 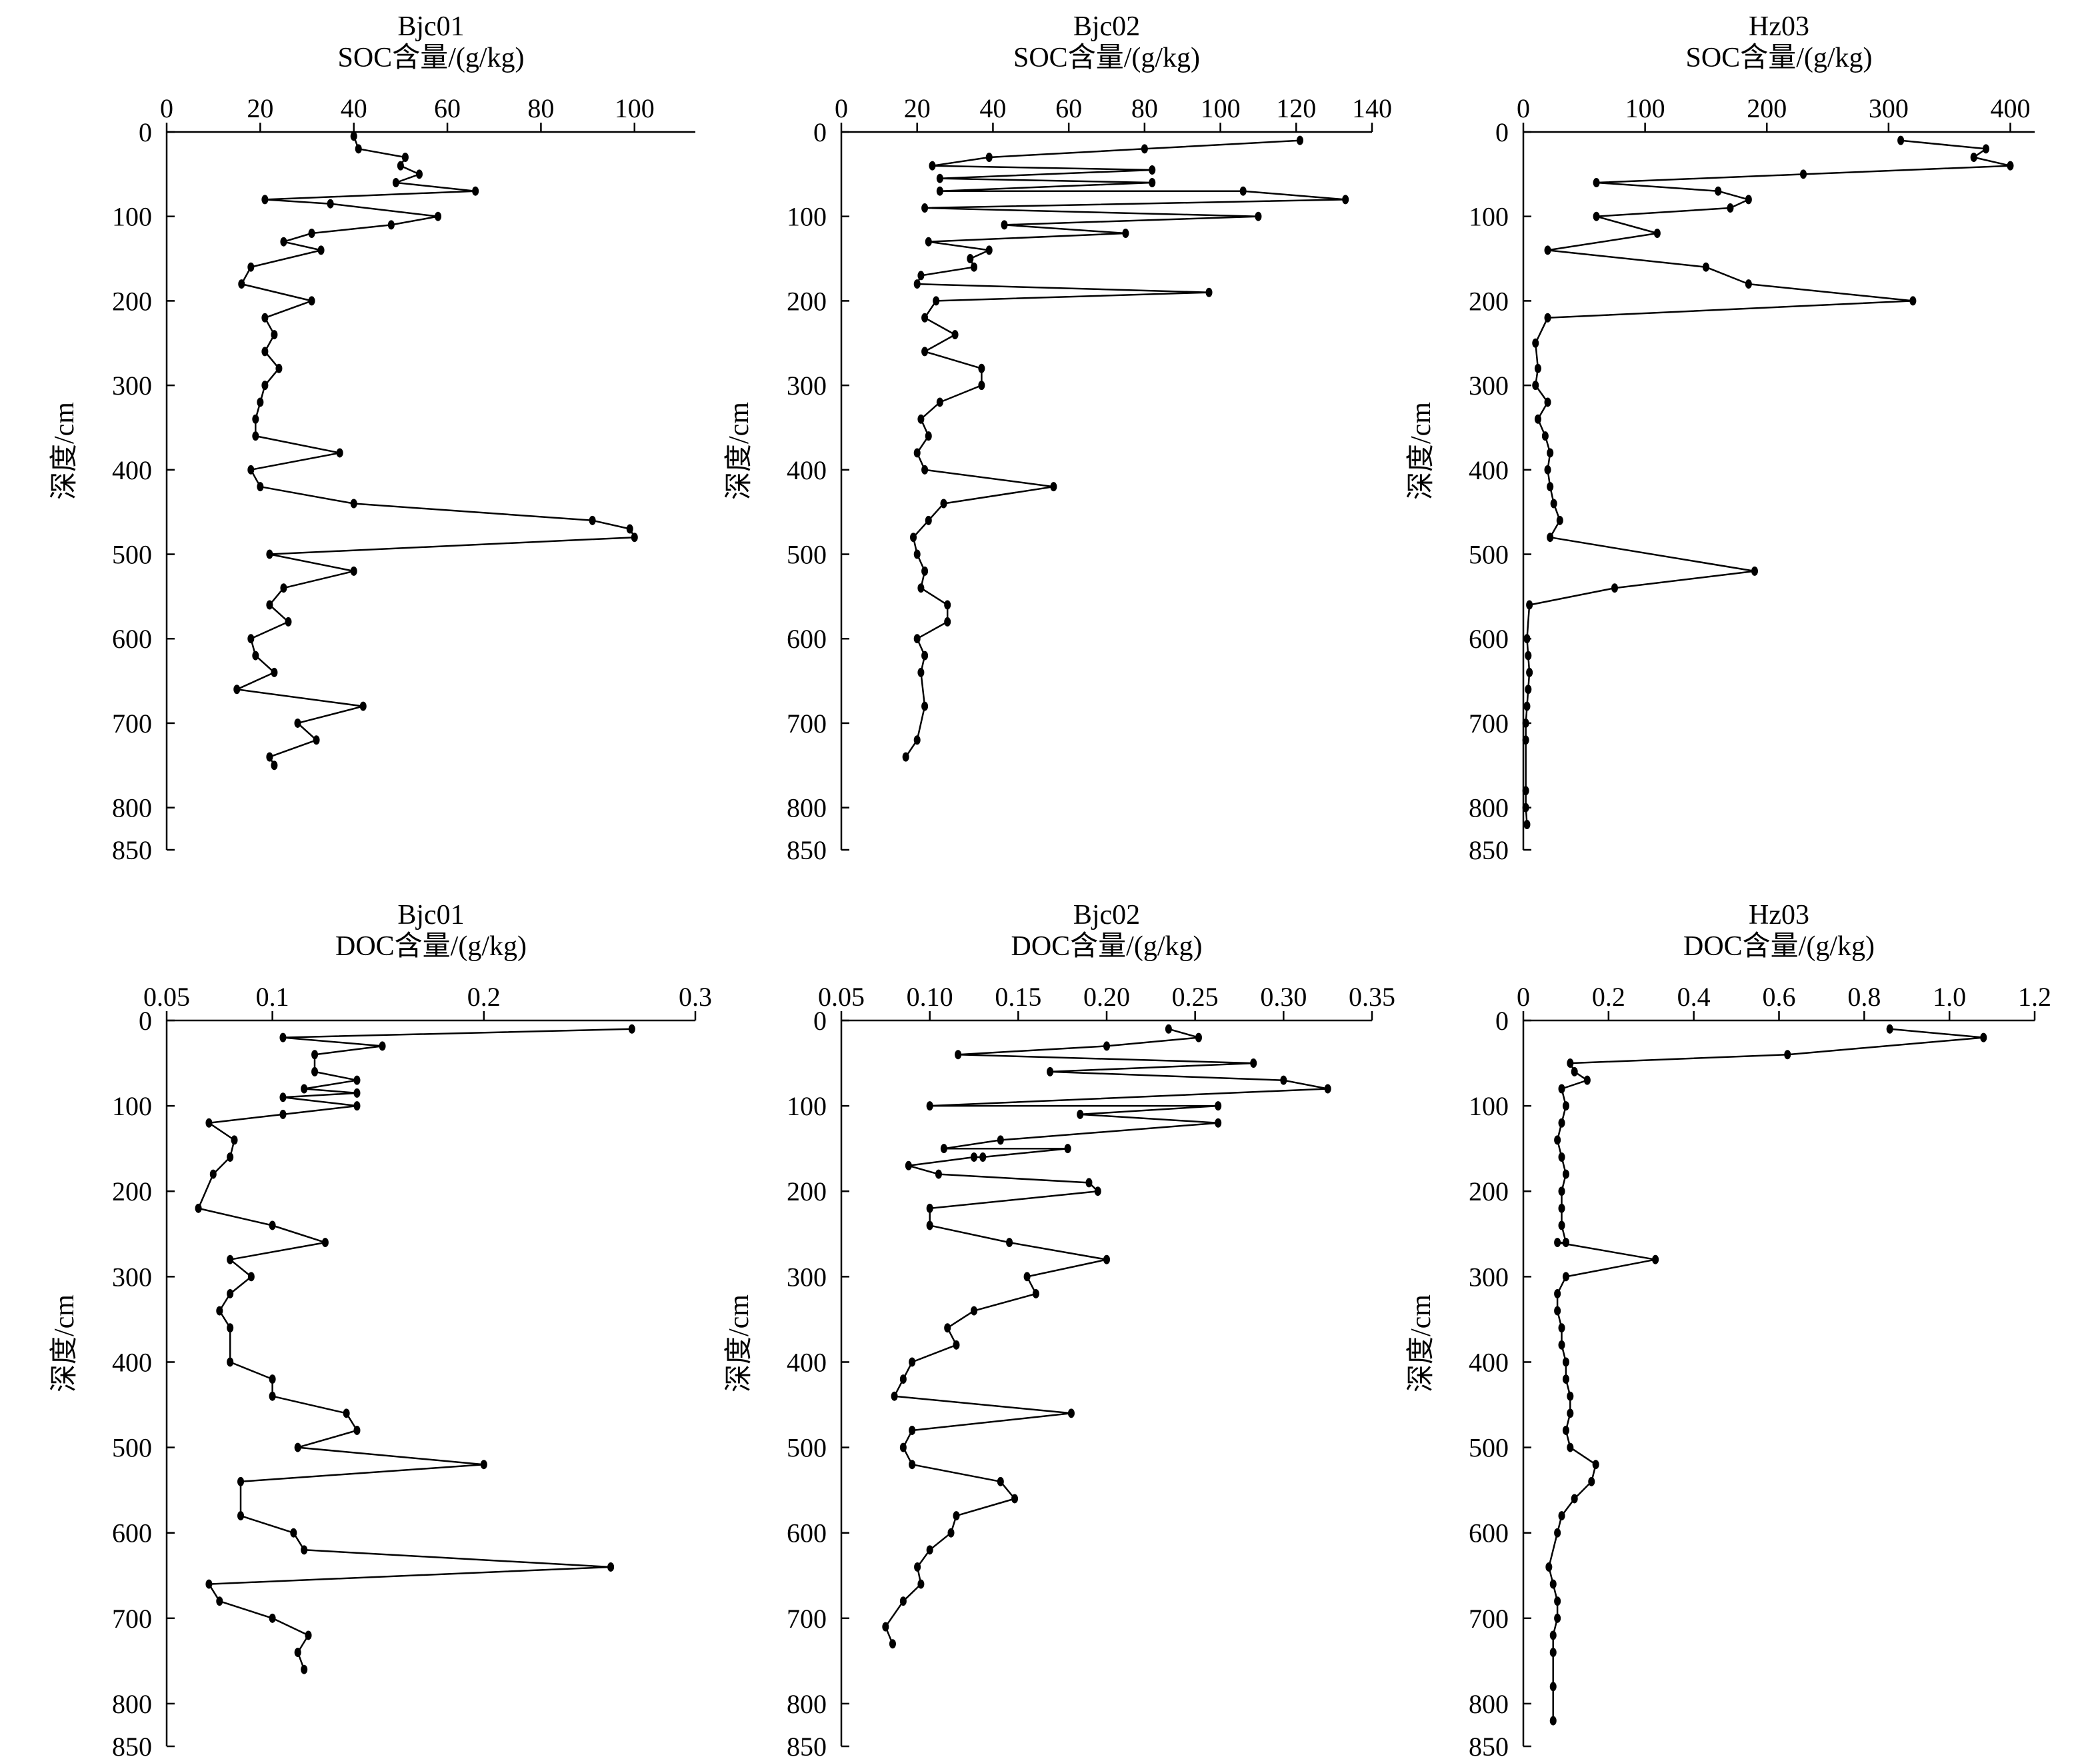 What do you see at coordinates (807, 1106) in the screenshot?
I see `y-tick-label: 100` at bounding box center [807, 1106].